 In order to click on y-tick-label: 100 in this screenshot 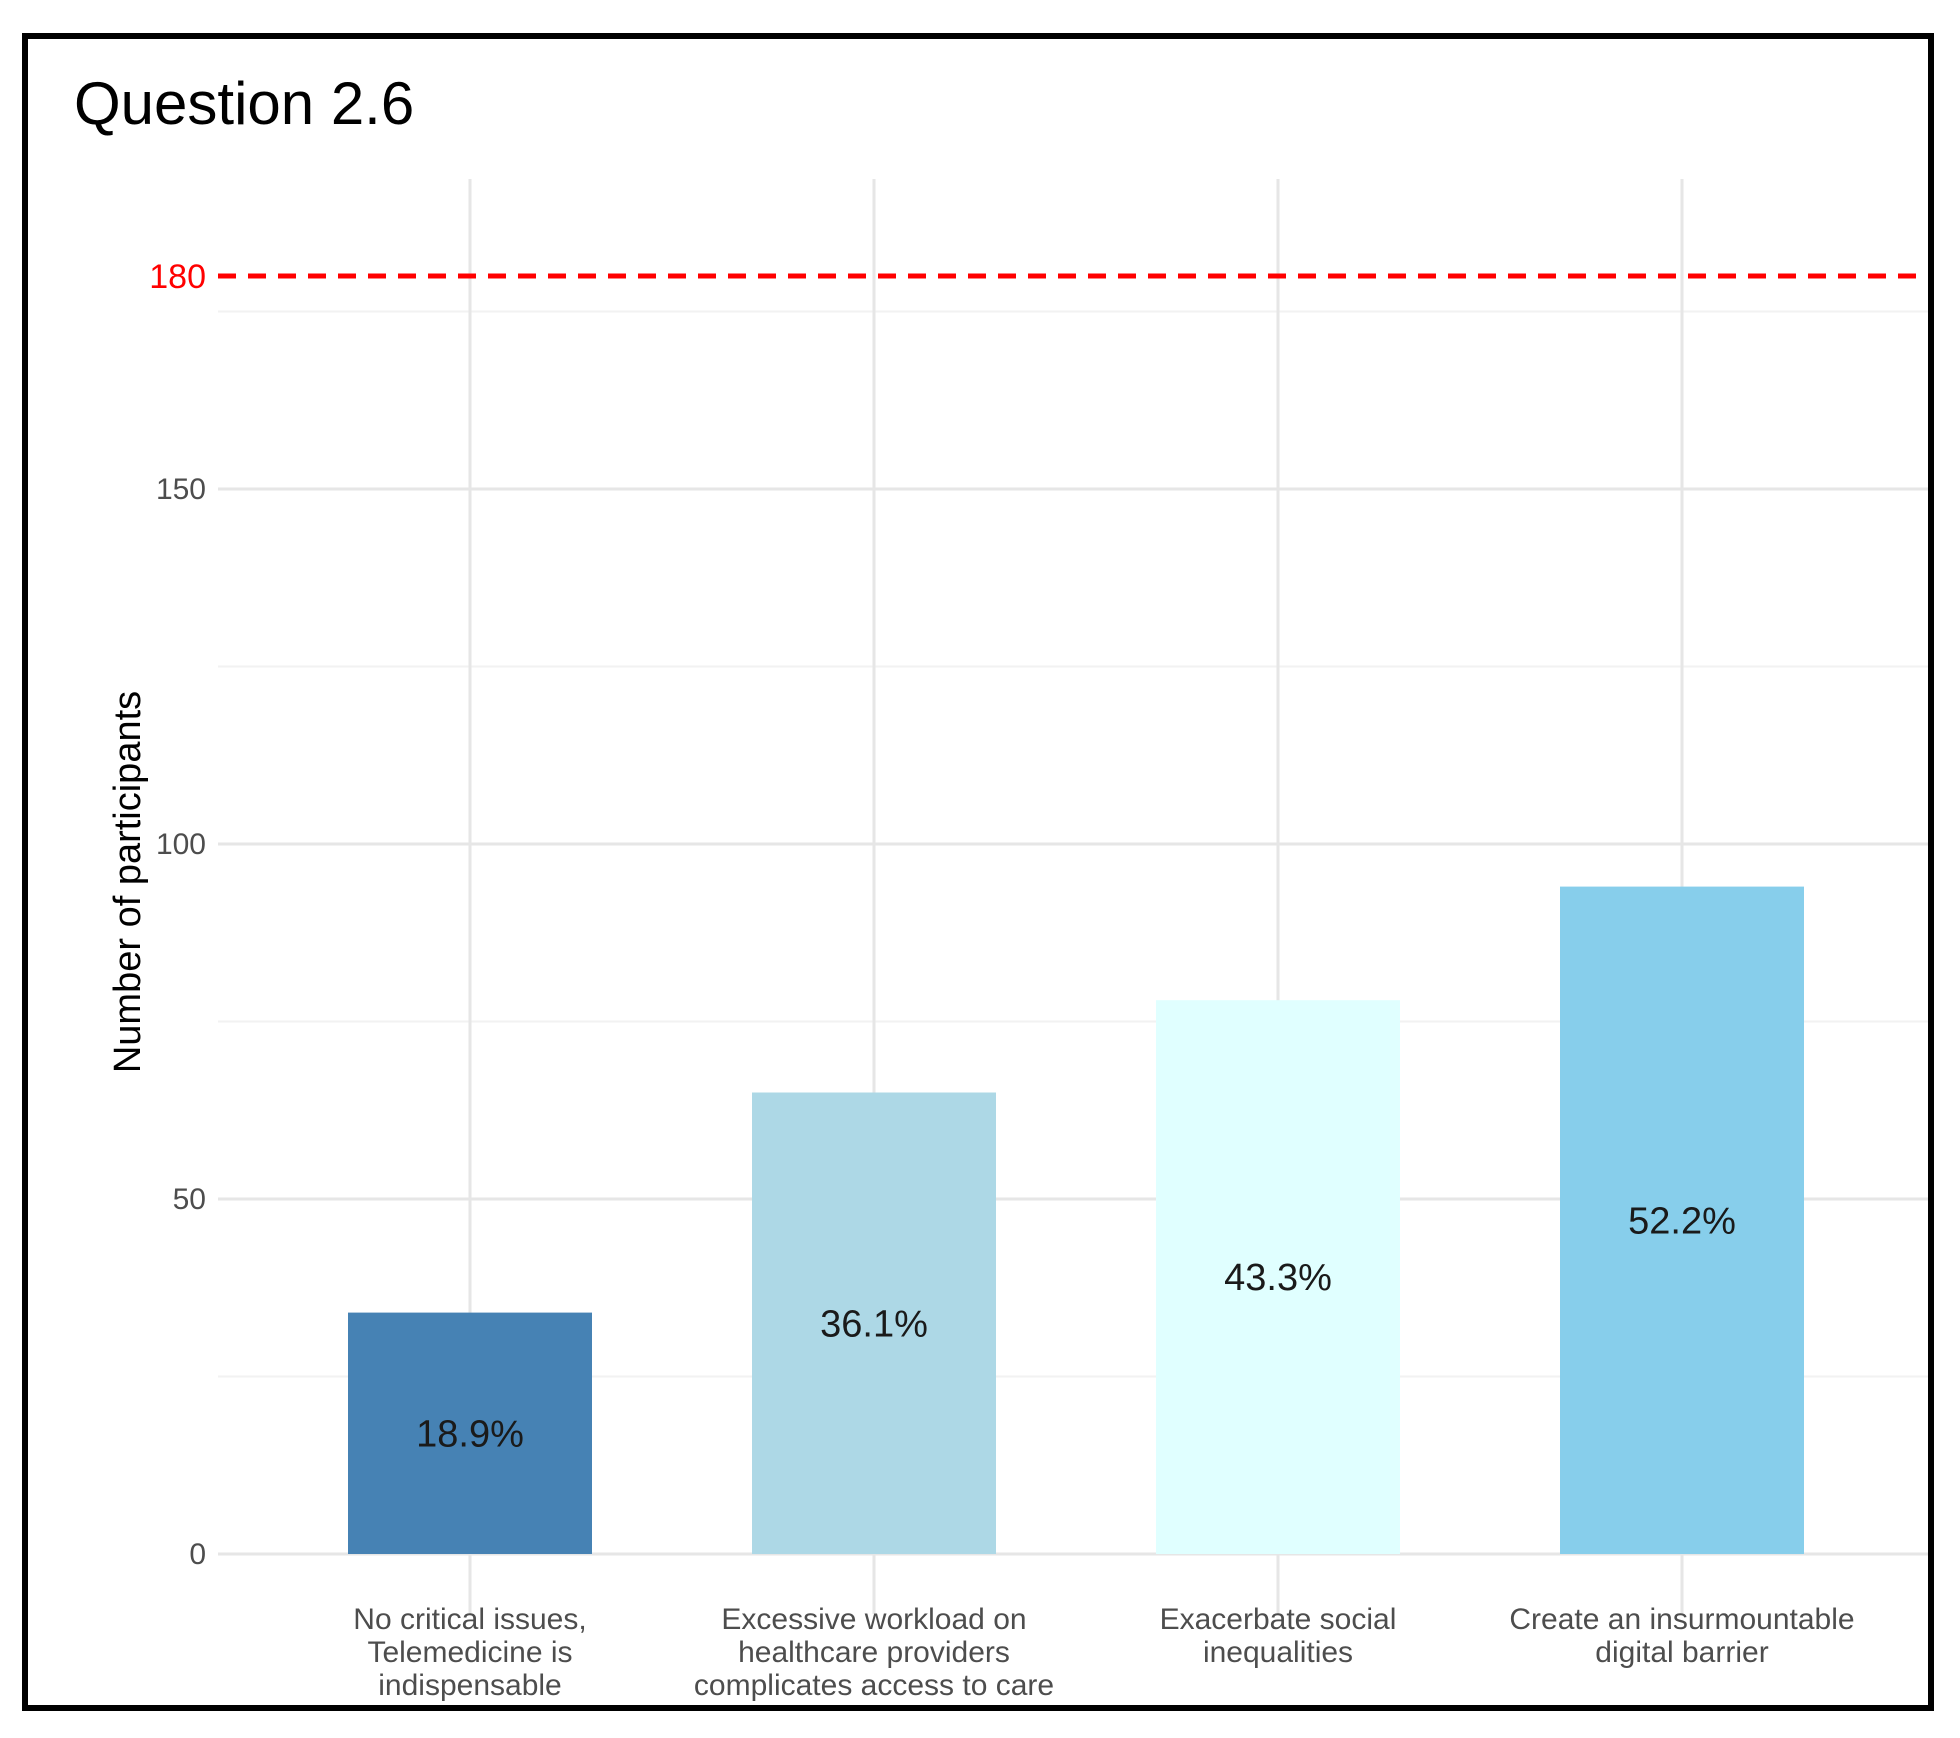, I will do `click(181, 844)`.